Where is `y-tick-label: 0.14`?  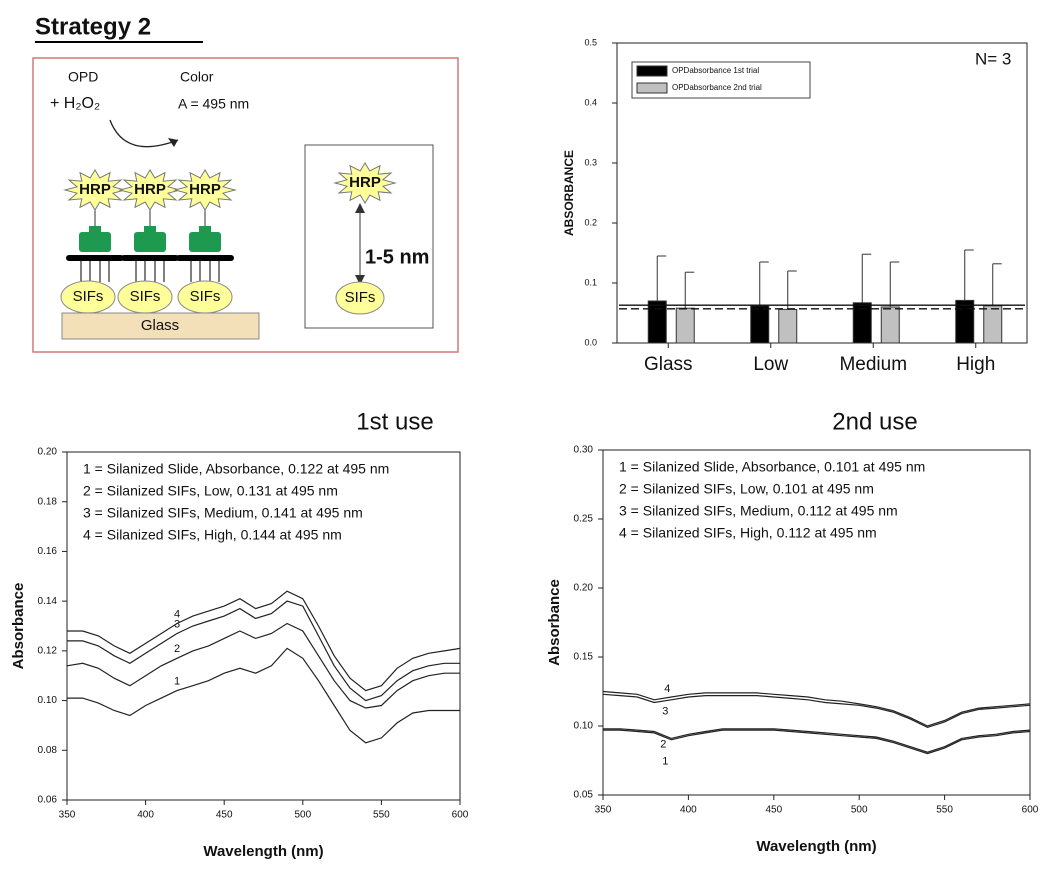 y-tick-label: 0.14 is located at coordinates (48, 601).